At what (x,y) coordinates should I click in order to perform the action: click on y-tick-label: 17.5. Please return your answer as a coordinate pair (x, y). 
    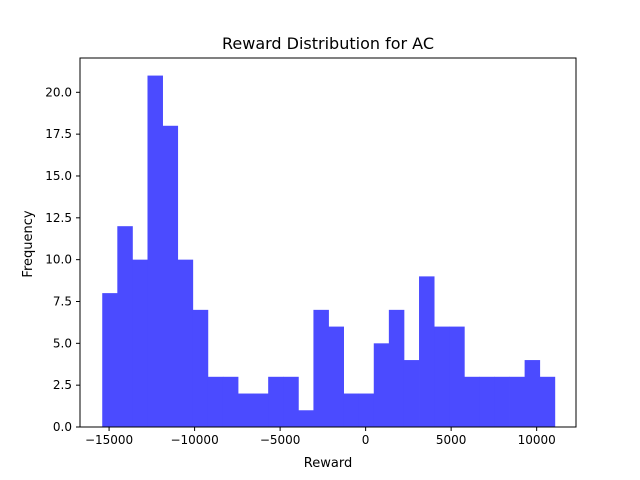
    Looking at the image, I should click on (58, 134).